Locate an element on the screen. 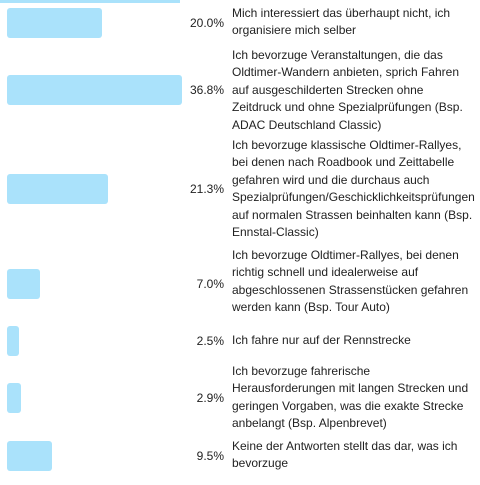  value-label: 36.8% is located at coordinates (206, 90).